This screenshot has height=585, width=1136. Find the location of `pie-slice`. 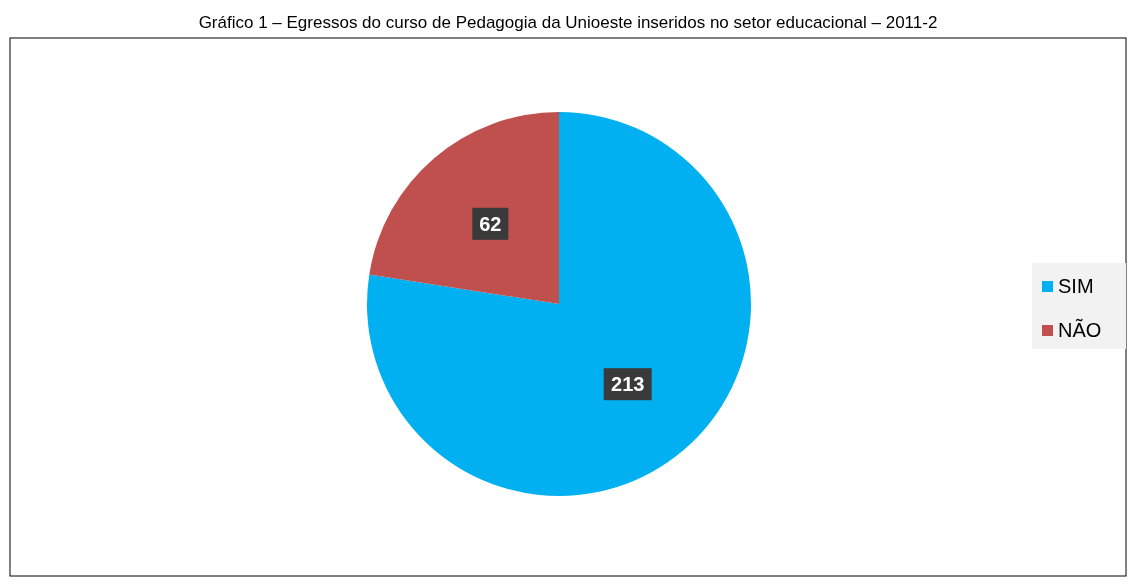

pie-slice is located at coordinates (464, 208).